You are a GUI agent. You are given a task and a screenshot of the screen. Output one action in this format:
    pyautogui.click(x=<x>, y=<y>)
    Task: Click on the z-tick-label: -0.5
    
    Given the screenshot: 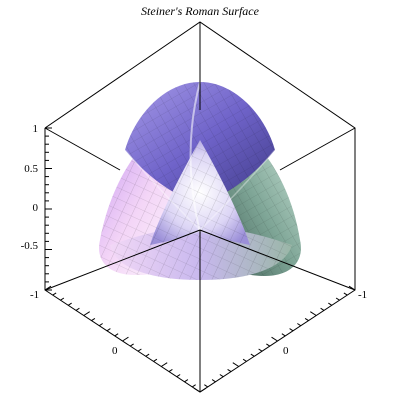 What is the action you would take?
    pyautogui.click(x=30, y=246)
    